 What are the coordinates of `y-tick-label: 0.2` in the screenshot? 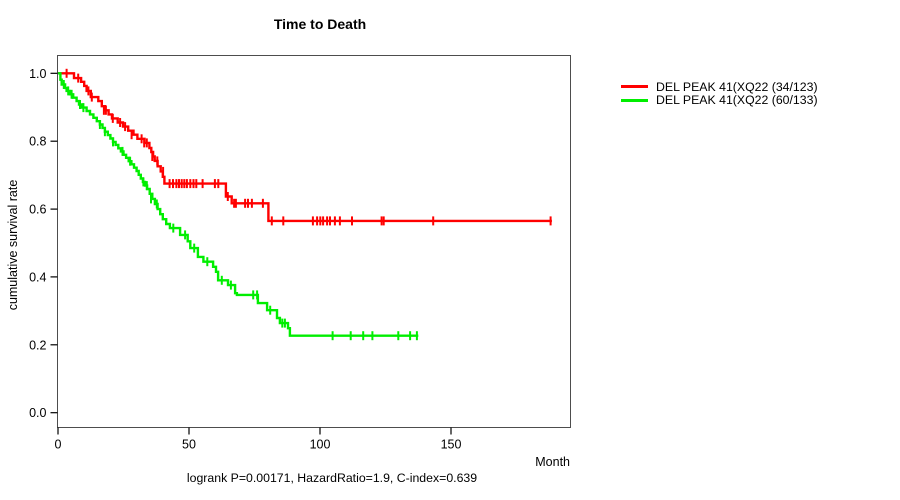 It's located at (37, 345).